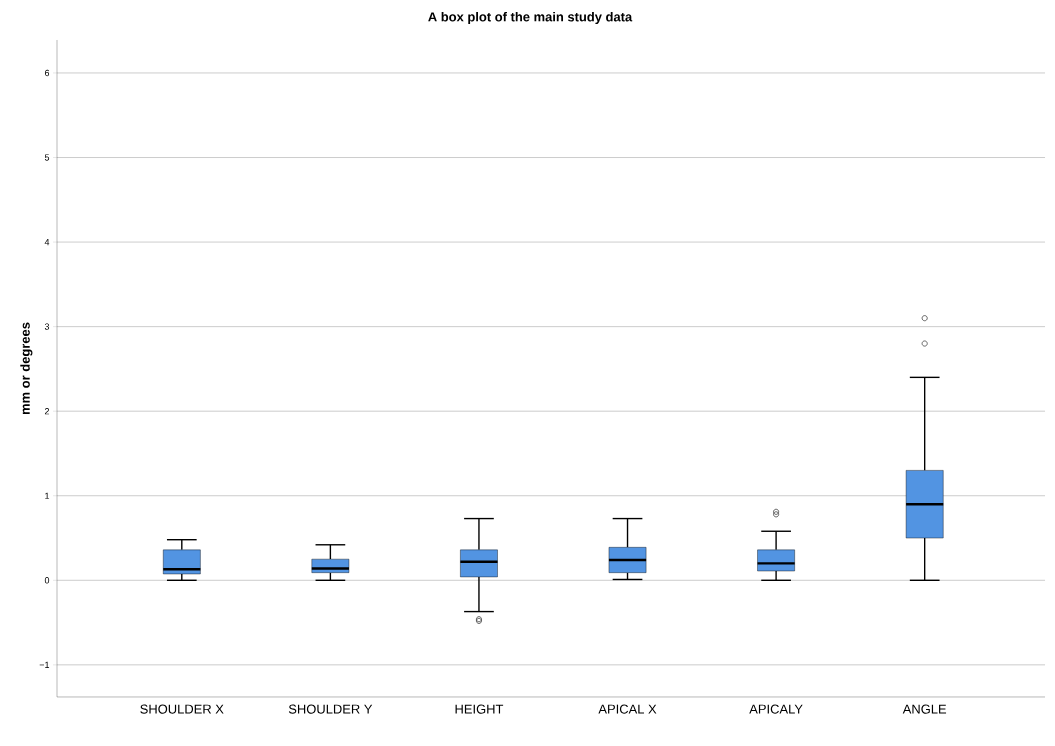  Describe the element at coordinates (26, 368) in the screenshot. I see `y-axis-title: mm or degrees` at that location.